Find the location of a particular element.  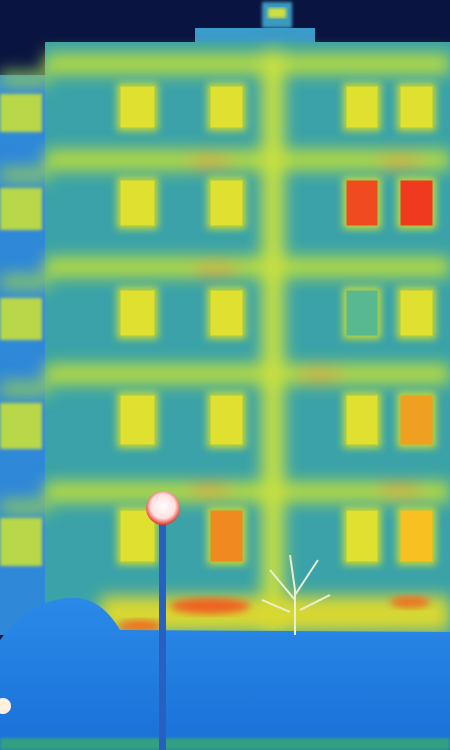

vertical-band is located at coordinates (273, 340).